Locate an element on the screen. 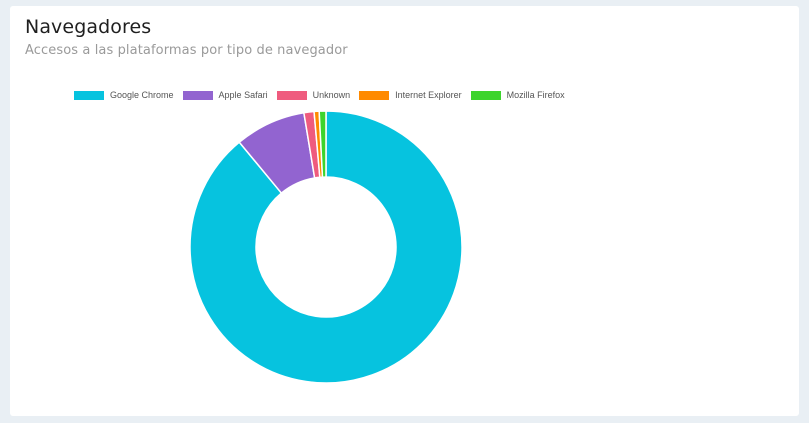 The width and height of the screenshot is (809, 423). legend-swatch-unknown is located at coordinates (291, 95).